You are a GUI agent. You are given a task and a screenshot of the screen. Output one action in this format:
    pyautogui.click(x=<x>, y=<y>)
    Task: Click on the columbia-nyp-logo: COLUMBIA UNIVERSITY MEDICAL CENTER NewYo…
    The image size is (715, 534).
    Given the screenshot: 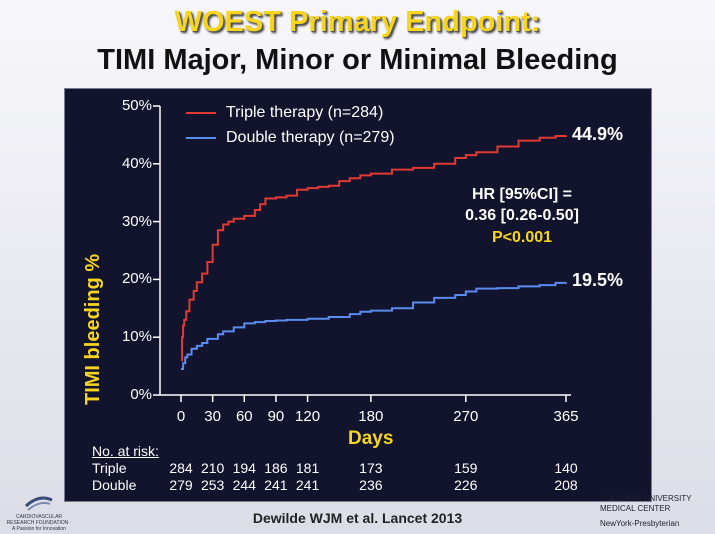 What is the action you would take?
    pyautogui.click(x=656, y=511)
    